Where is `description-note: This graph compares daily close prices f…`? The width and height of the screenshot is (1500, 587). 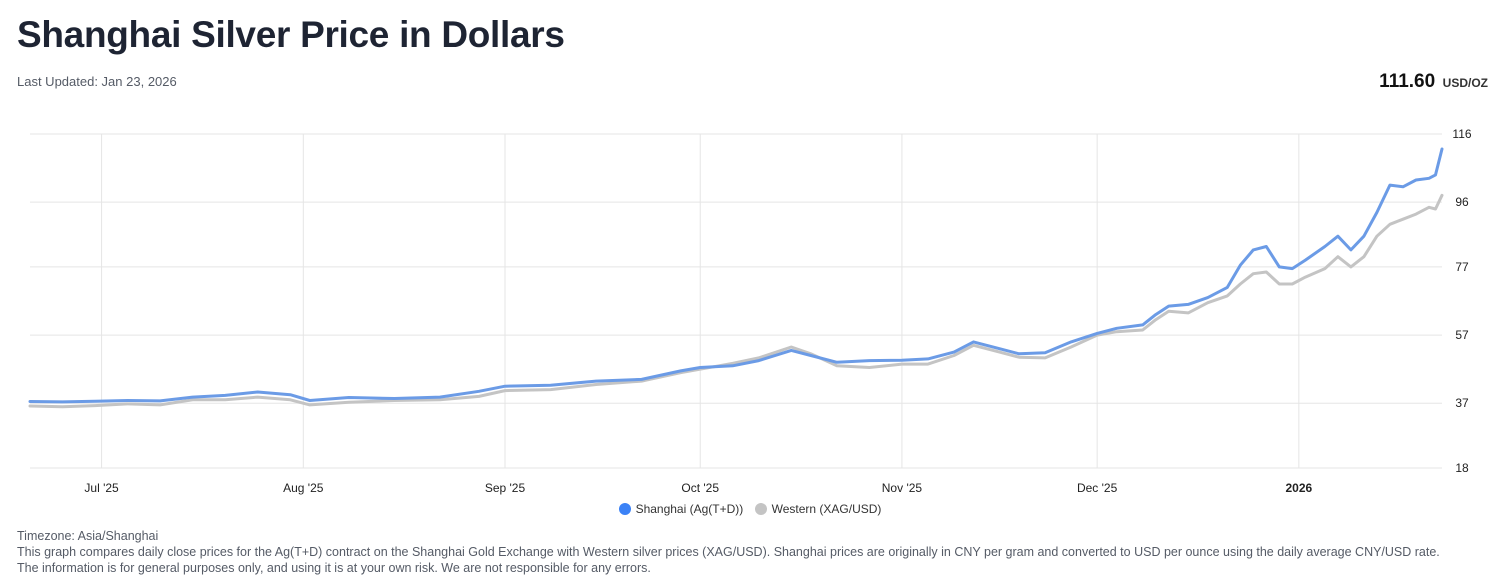 description-note: This graph compares daily close prices f… is located at coordinates (728, 552).